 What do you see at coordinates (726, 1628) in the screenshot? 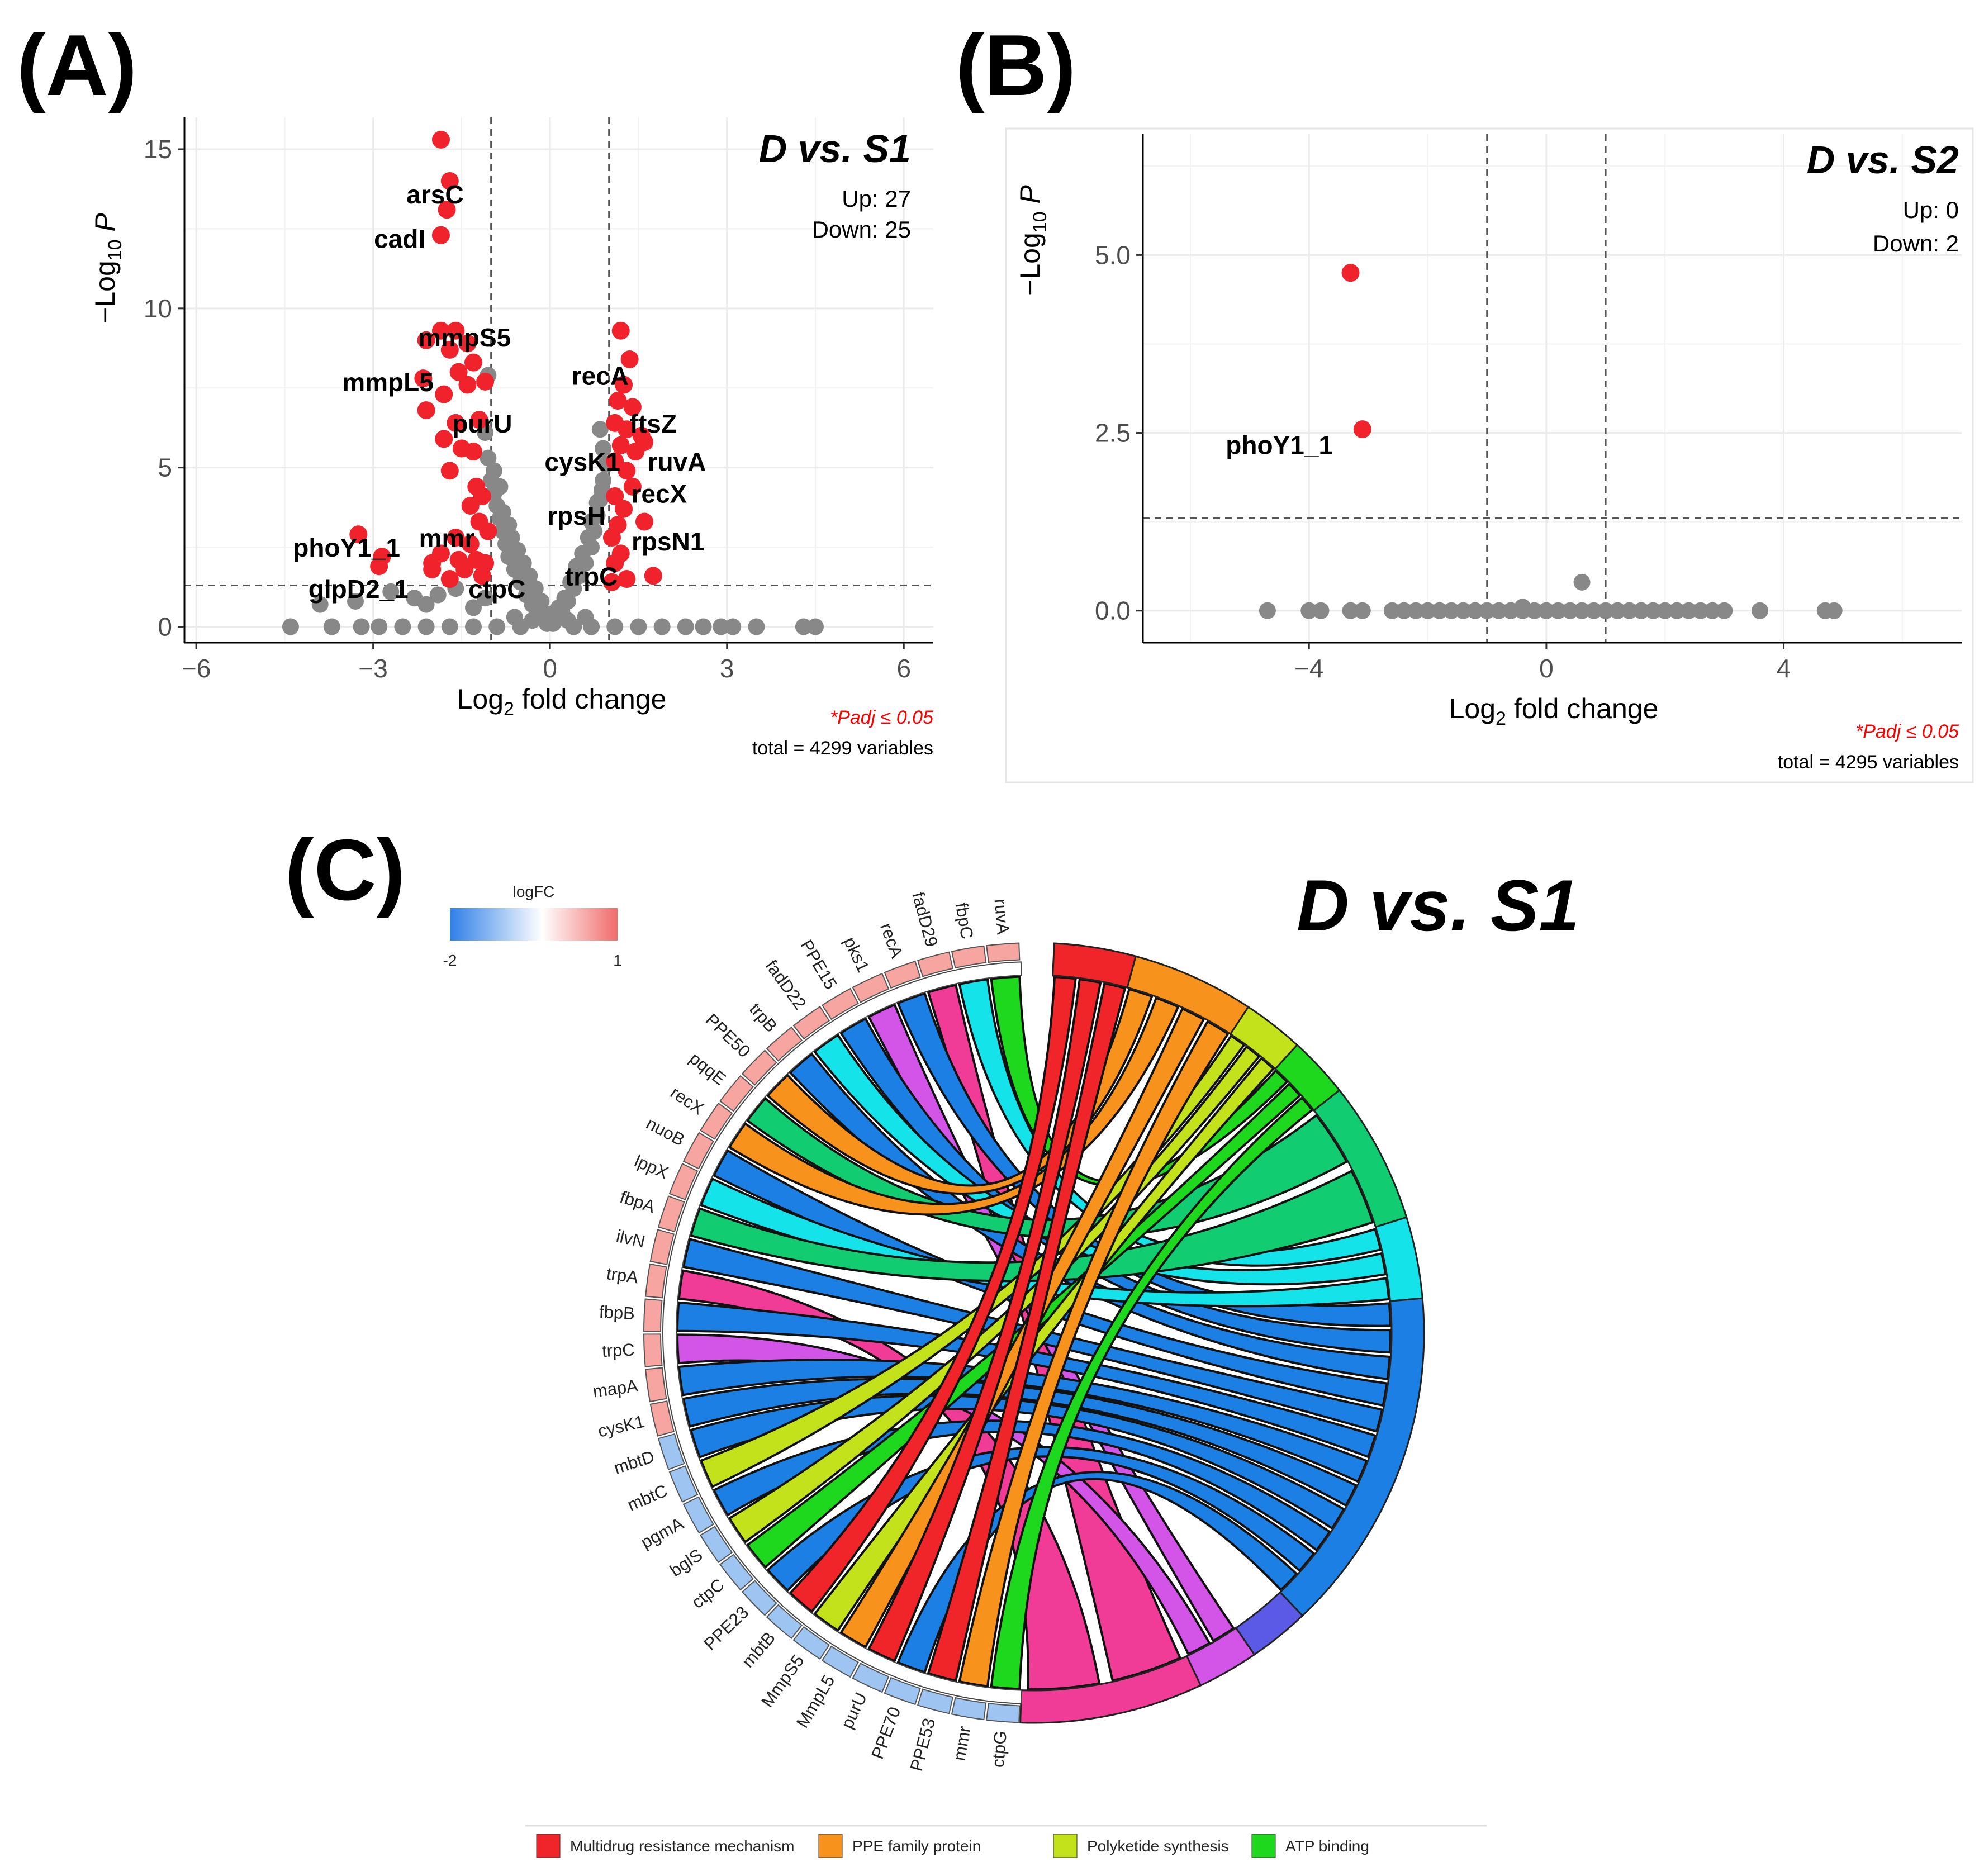
I see `gene-name-label: PPE23` at bounding box center [726, 1628].